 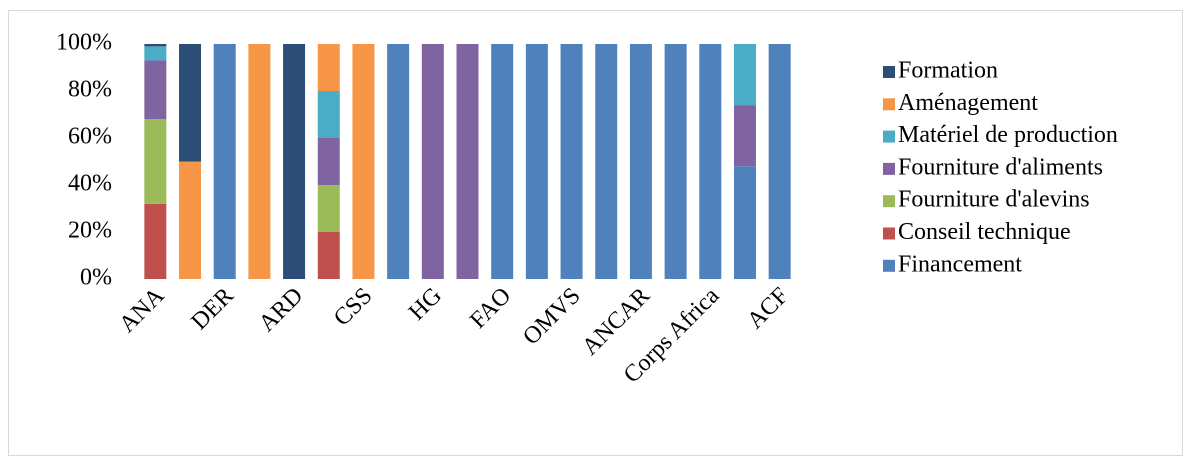 What do you see at coordinates (1000, 167) in the screenshot?
I see `legend-label: Fourniture d'aliments` at bounding box center [1000, 167].